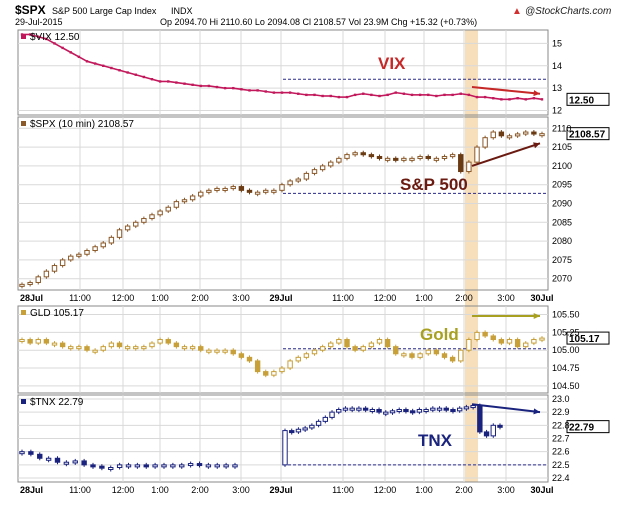  I want to click on y-tick-label: 12, so click(557, 111).